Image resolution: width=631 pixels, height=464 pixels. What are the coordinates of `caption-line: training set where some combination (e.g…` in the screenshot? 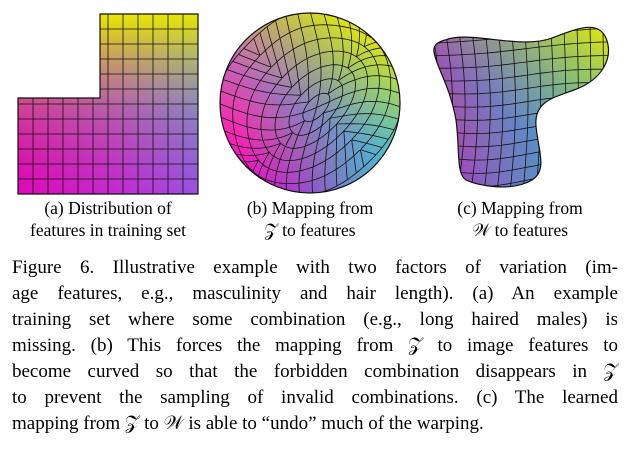 It's located at (315, 319).